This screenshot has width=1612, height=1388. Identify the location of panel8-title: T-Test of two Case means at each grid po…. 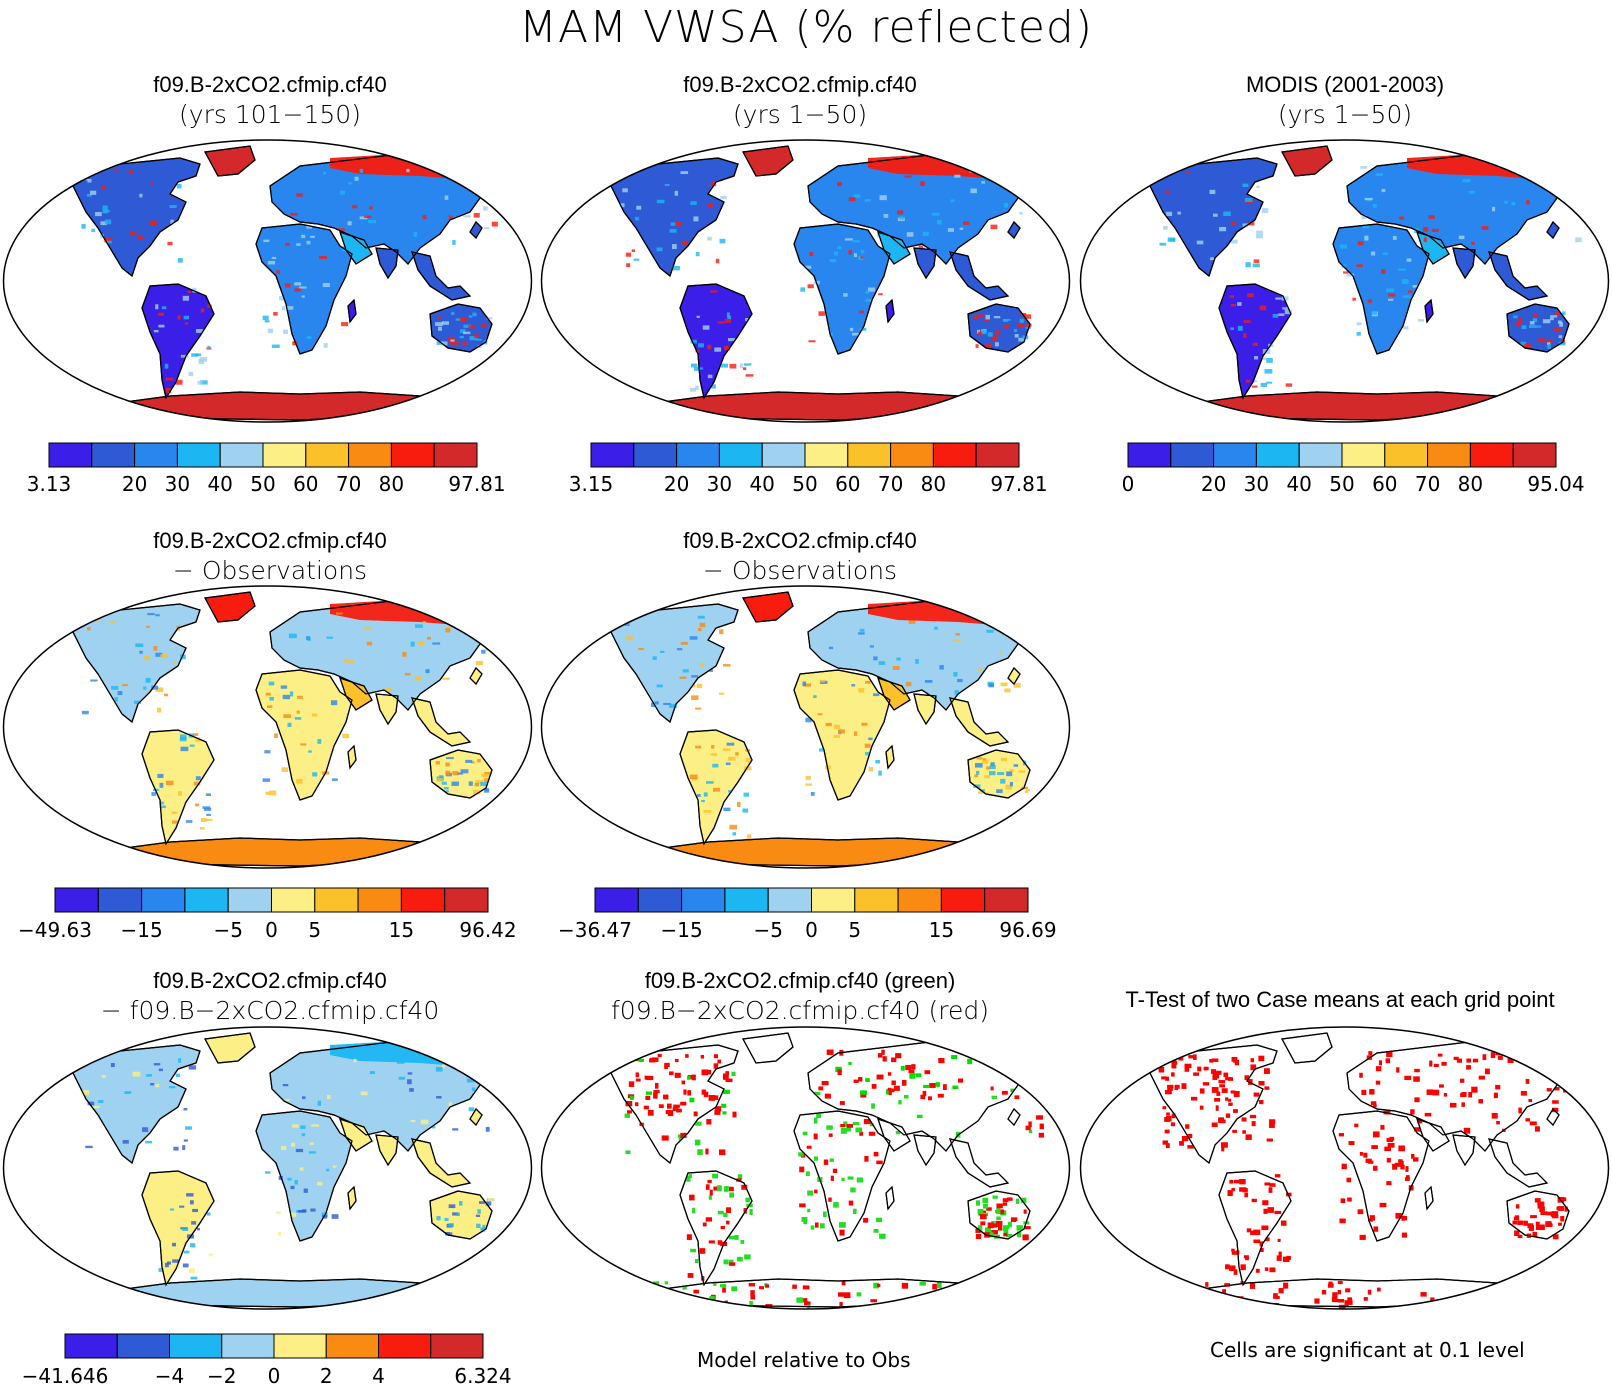
(1340, 999).